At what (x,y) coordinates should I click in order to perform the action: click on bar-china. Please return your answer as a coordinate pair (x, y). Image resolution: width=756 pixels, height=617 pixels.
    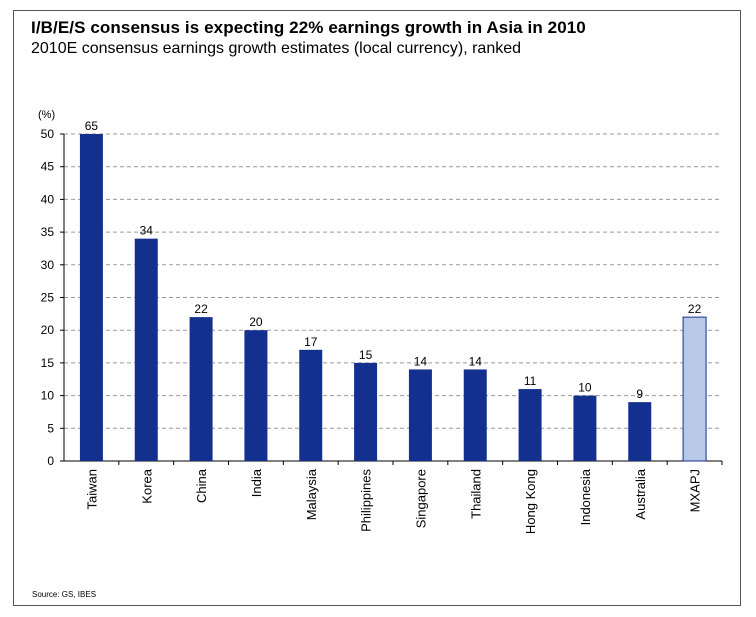
    Looking at the image, I should click on (201, 389).